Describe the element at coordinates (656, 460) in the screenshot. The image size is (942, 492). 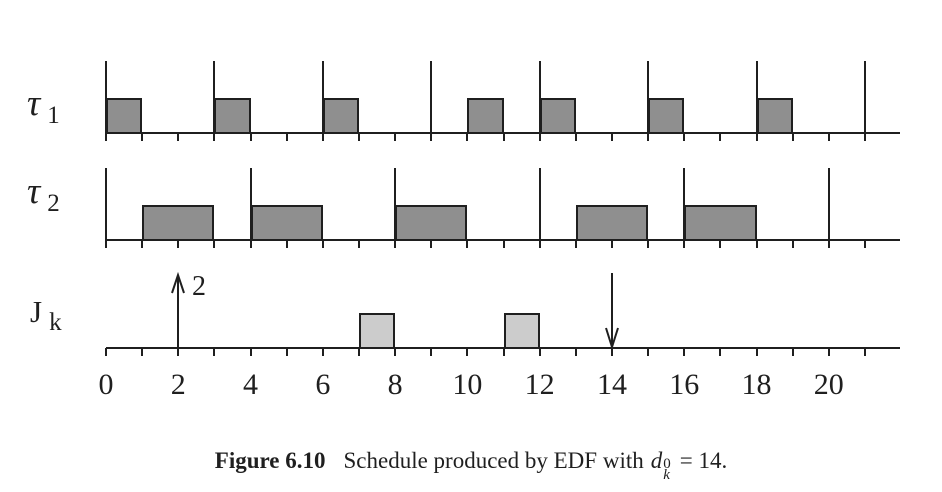
I see `math-d-symbol: d` at that location.